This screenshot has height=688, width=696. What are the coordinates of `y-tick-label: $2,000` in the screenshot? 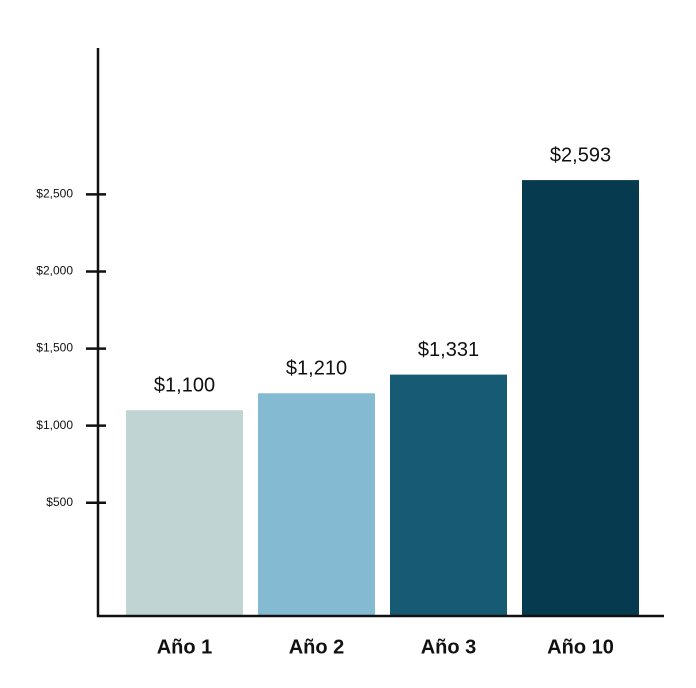 It's located at (54, 271).